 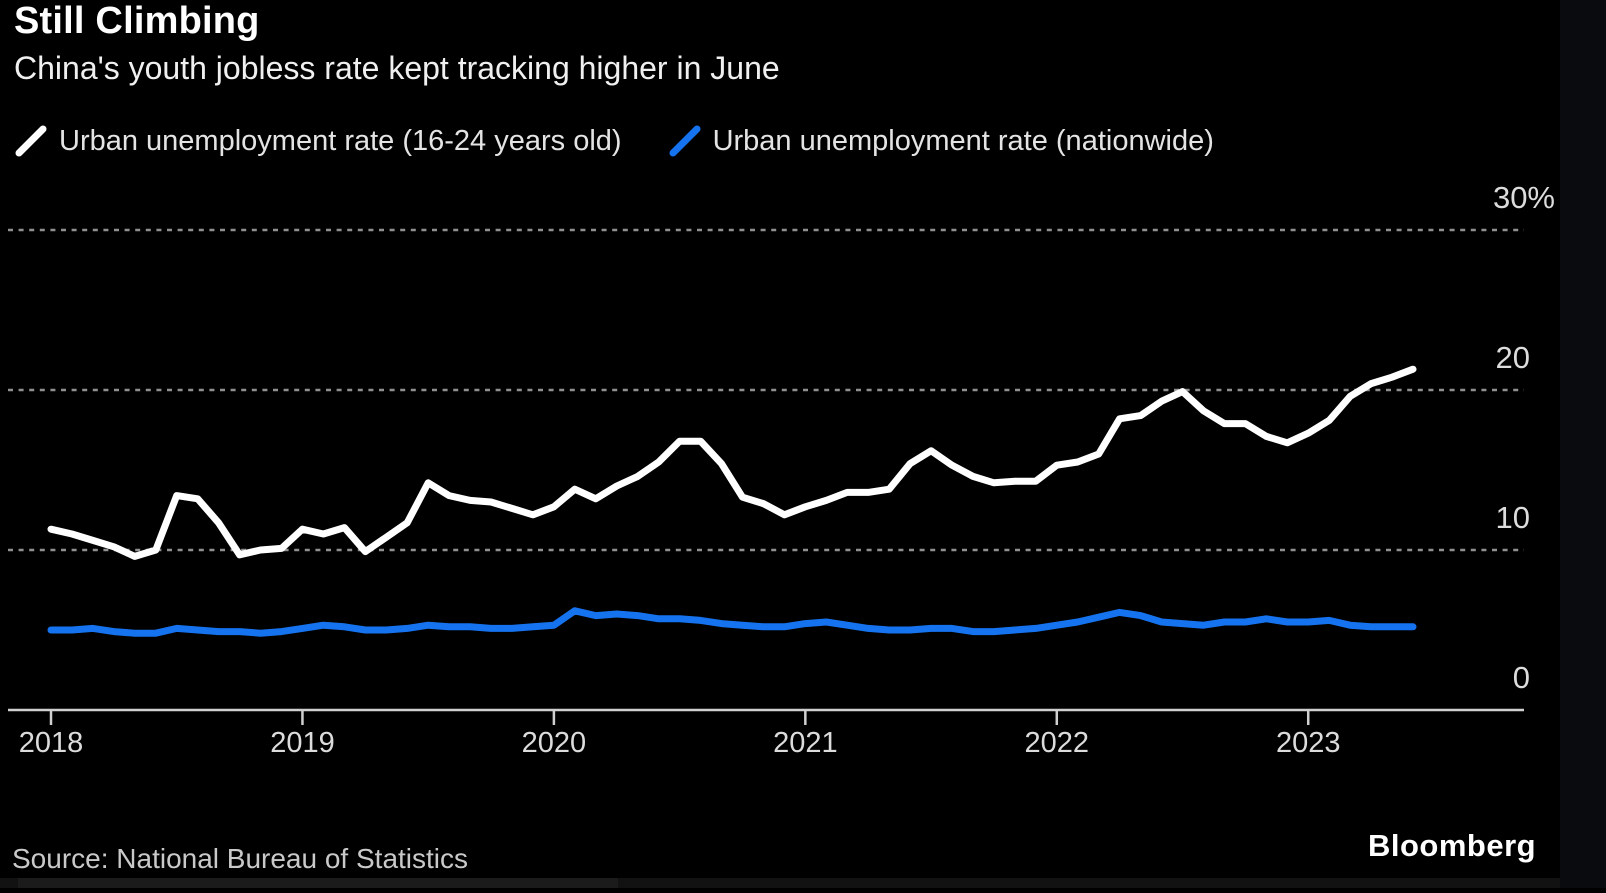 I want to click on page-title: Still Climbing, so click(x=137, y=21).